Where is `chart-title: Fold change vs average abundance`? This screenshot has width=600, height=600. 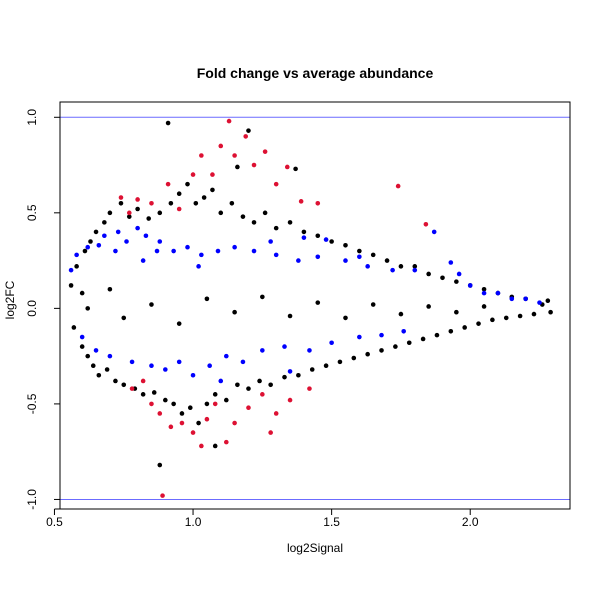 chart-title: Fold change vs average abundance is located at coordinates (315, 73).